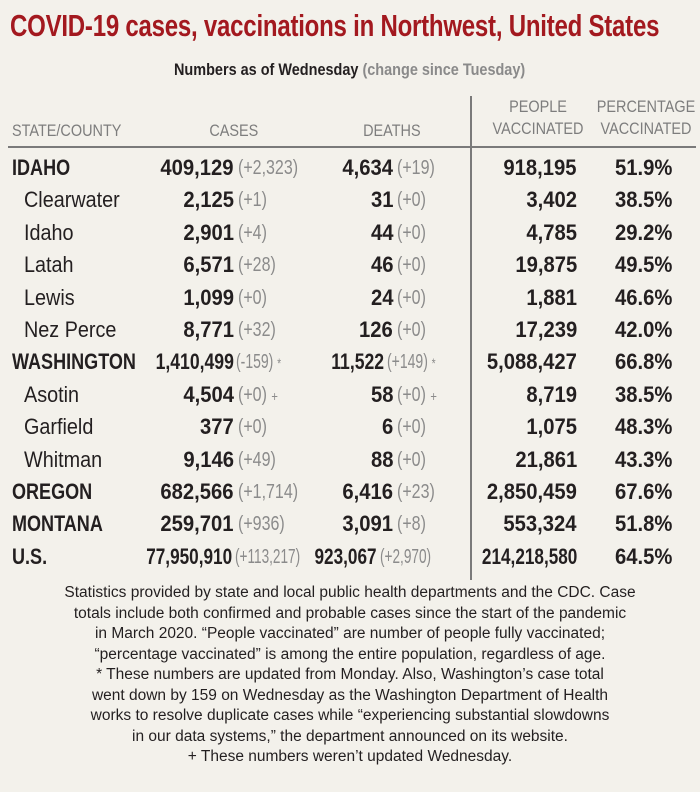 The height and width of the screenshot is (792, 700). I want to click on header-people-line2: VACCINATED, so click(538, 128).